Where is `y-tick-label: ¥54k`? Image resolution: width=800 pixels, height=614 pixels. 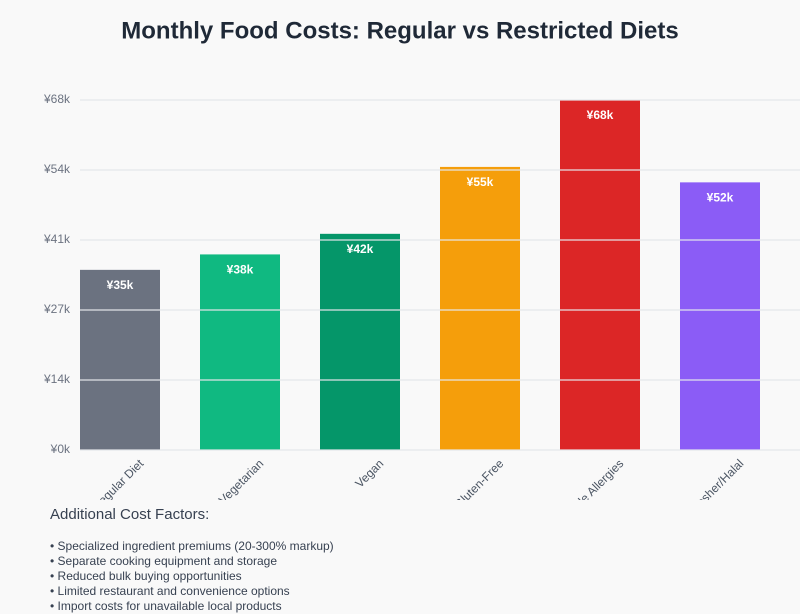 y-tick-label: ¥54k is located at coordinates (57, 169).